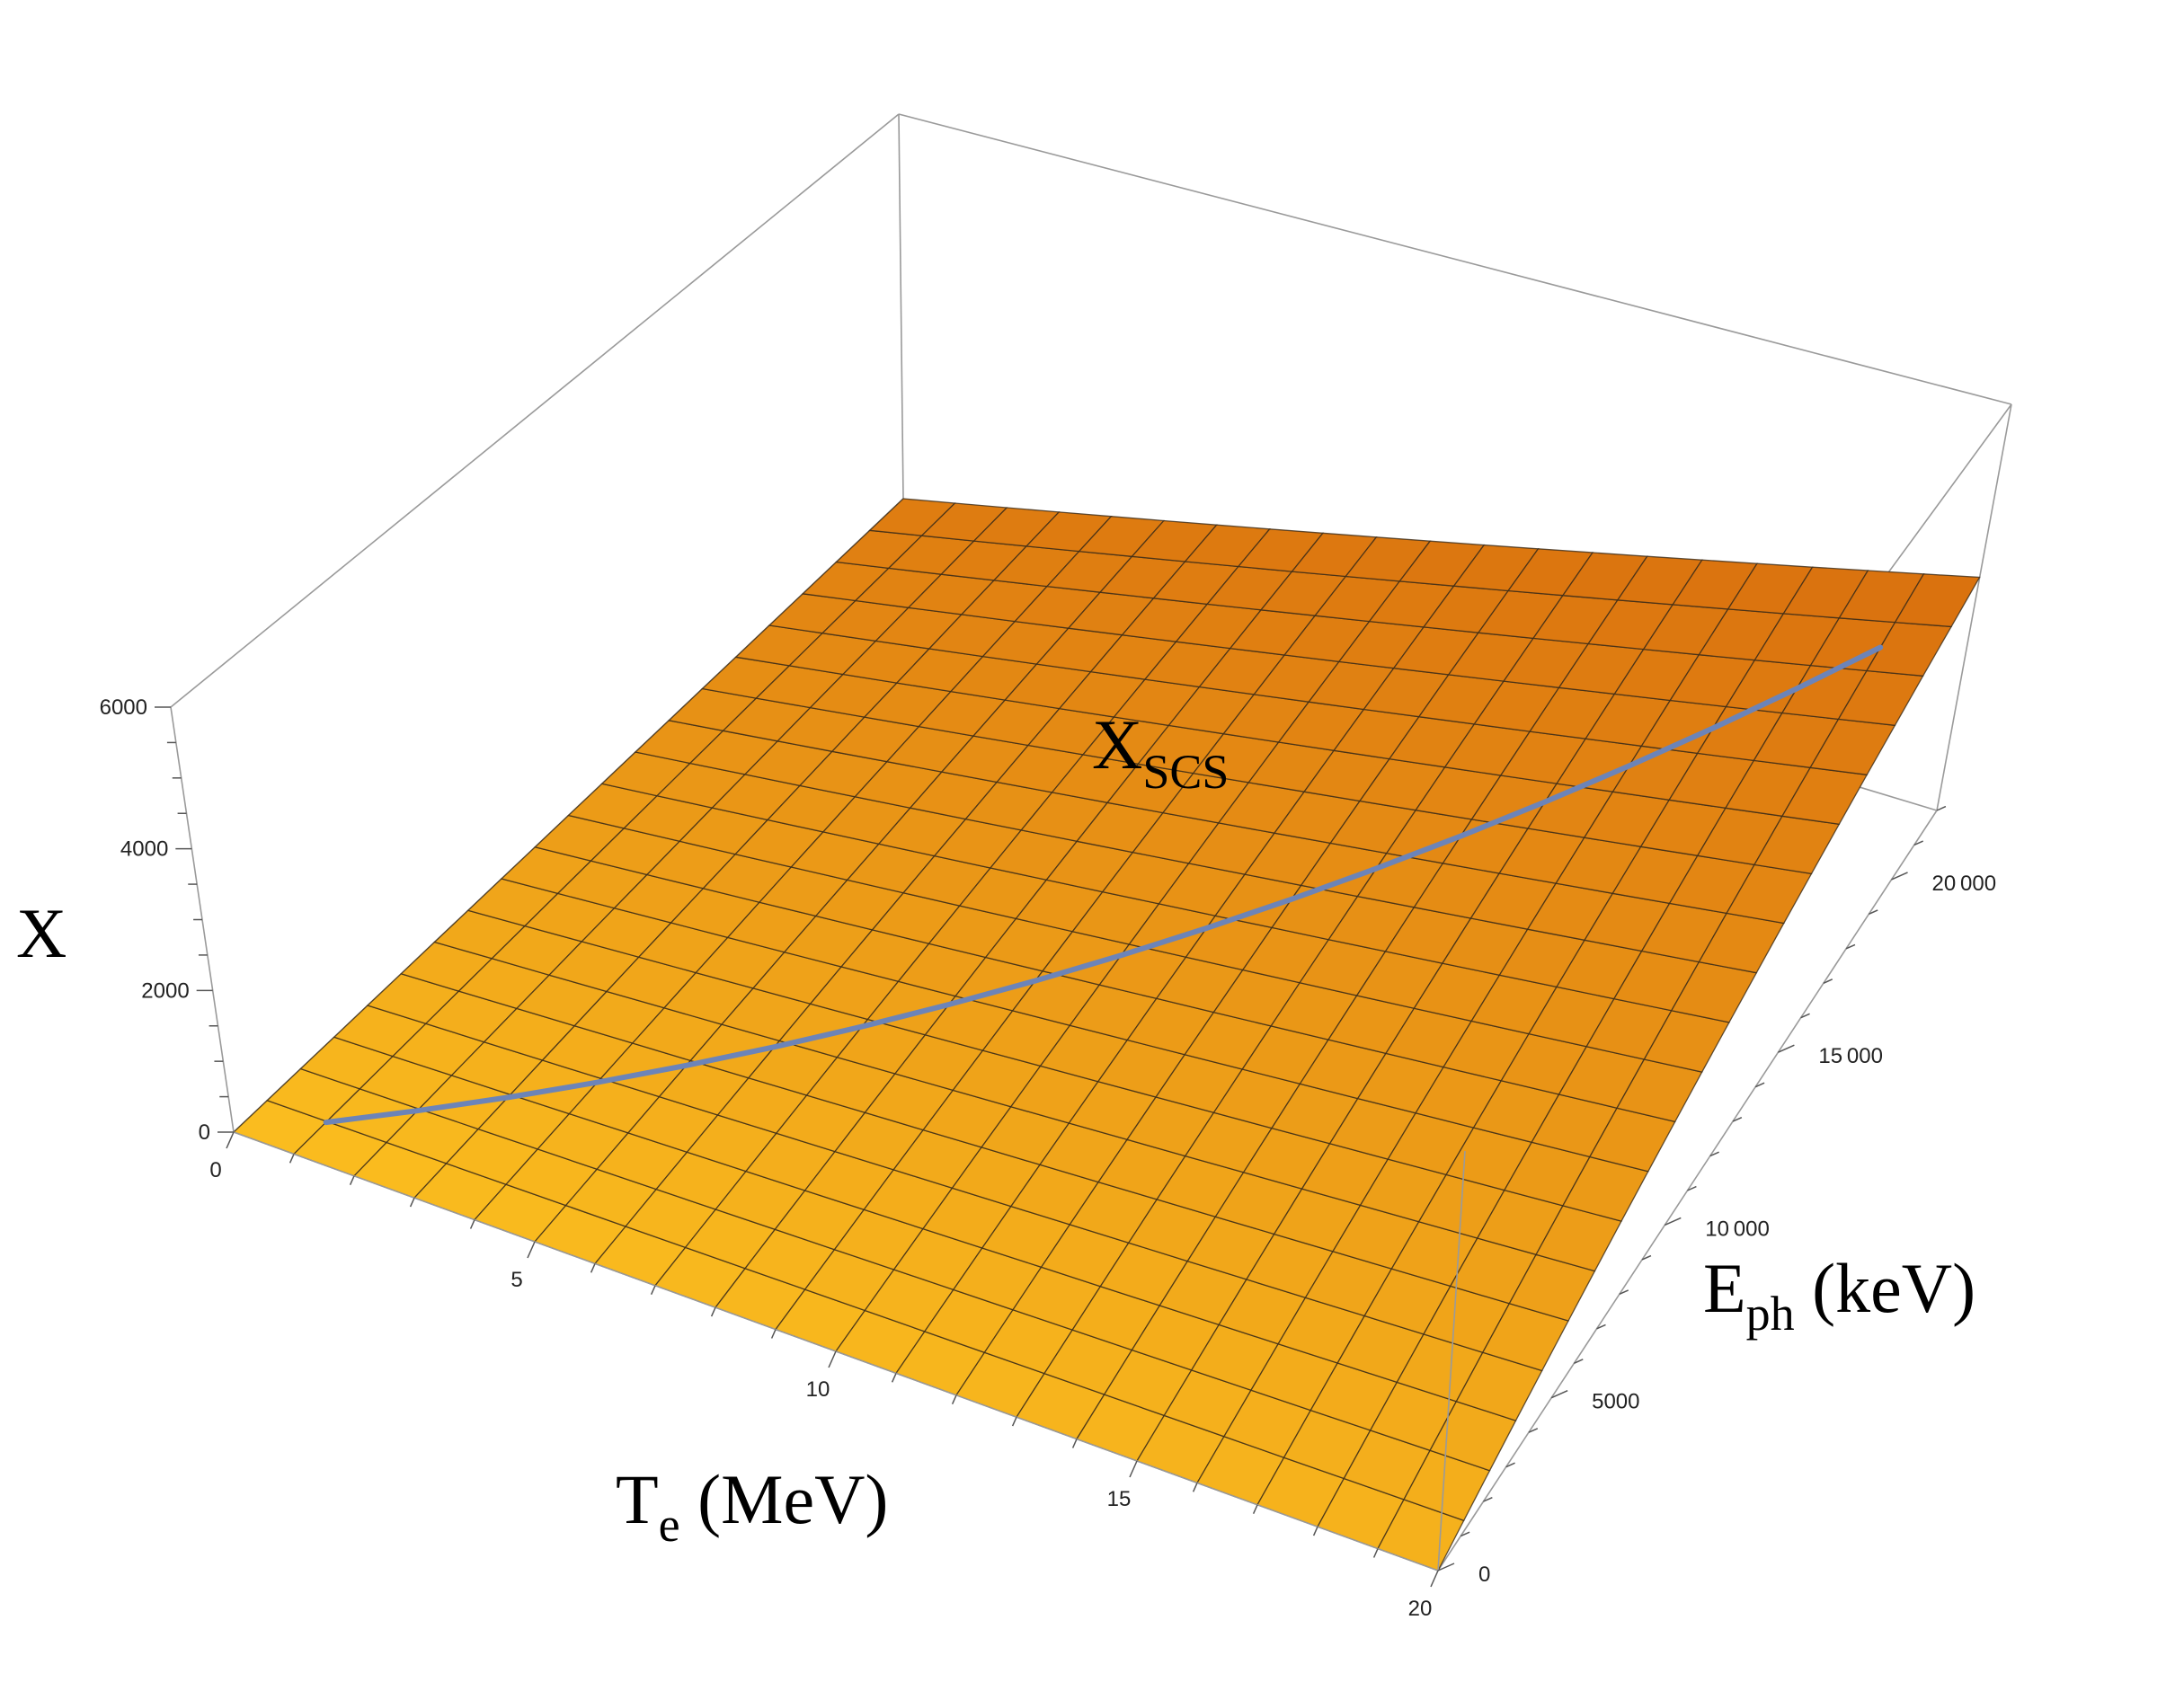  Describe the element at coordinates (1850, 1056) in the screenshot. I see `y-axis-tick-label: 15 000` at that location.